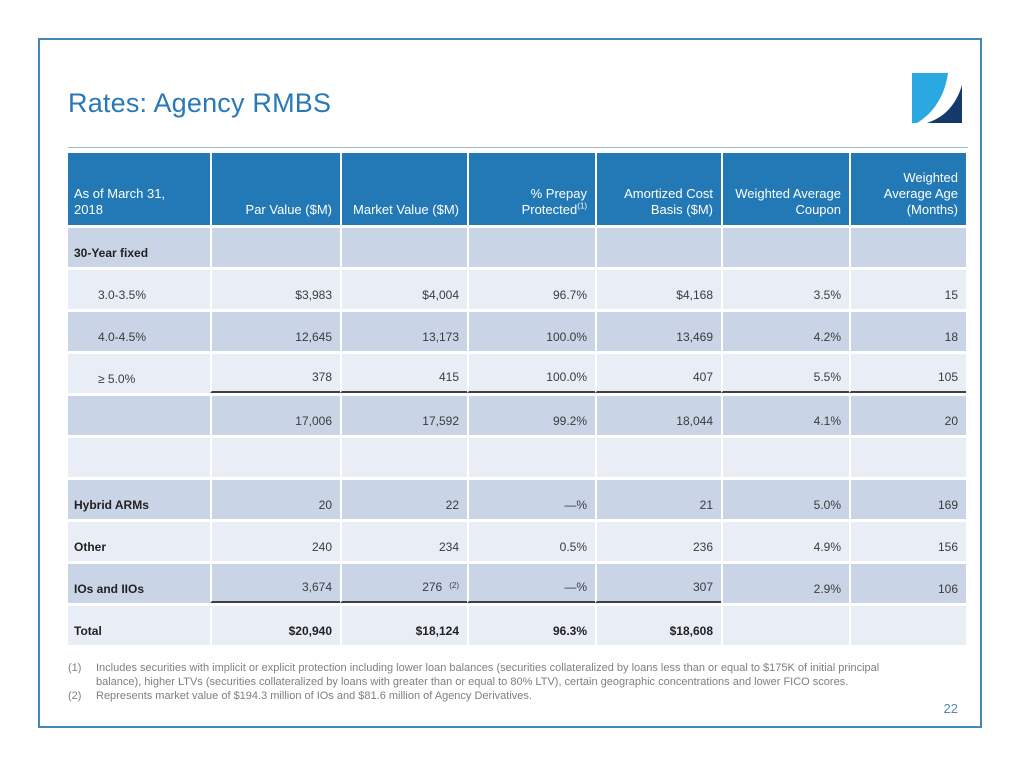 The width and height of the screenshot is (1024, 768). I want to click on row-label: Other, so click(139, 540).